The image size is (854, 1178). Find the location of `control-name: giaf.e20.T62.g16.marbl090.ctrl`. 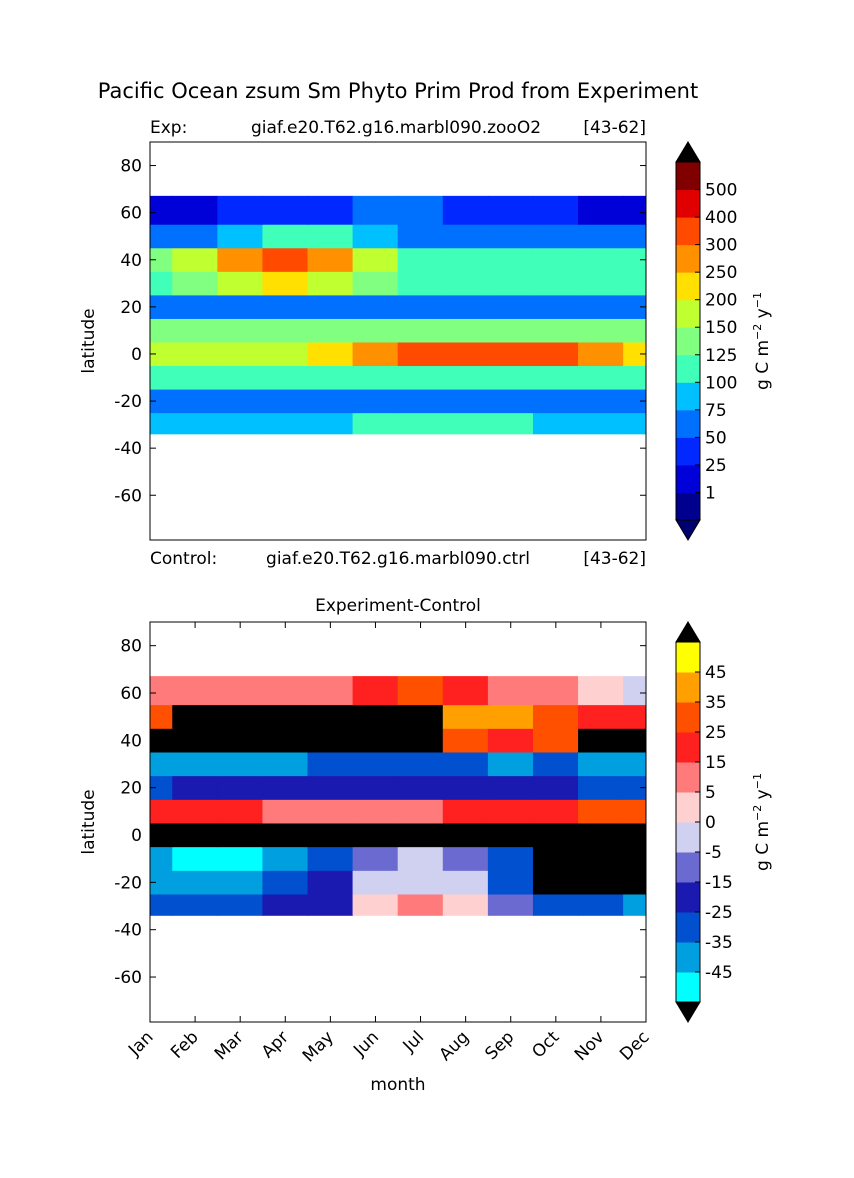

control-name: giaf.e20.T62.g16.marbl090.ctrl is located at coordinates (398, 559).